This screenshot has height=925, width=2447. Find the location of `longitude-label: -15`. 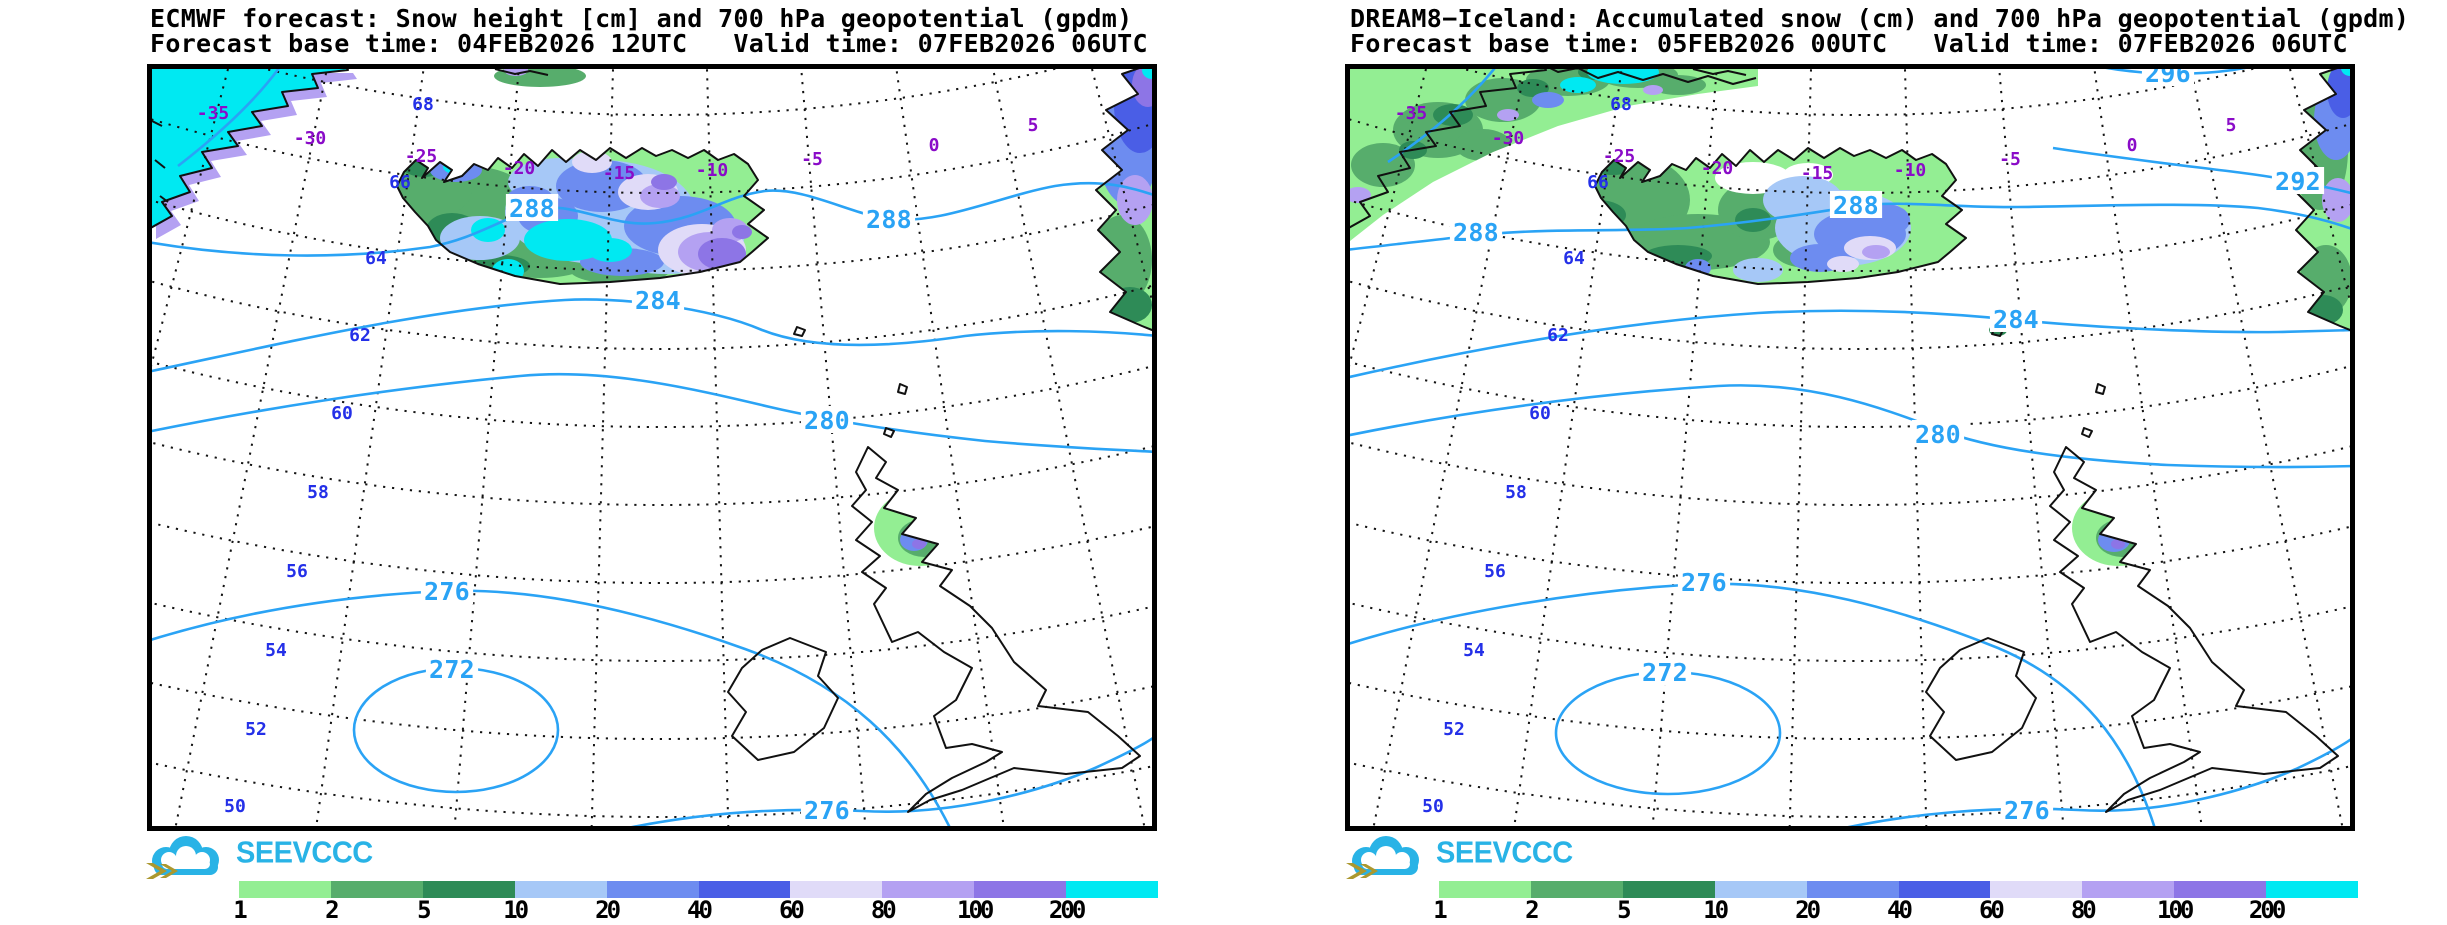

longitude-label: -15 is located at coordinates (1817, 173).